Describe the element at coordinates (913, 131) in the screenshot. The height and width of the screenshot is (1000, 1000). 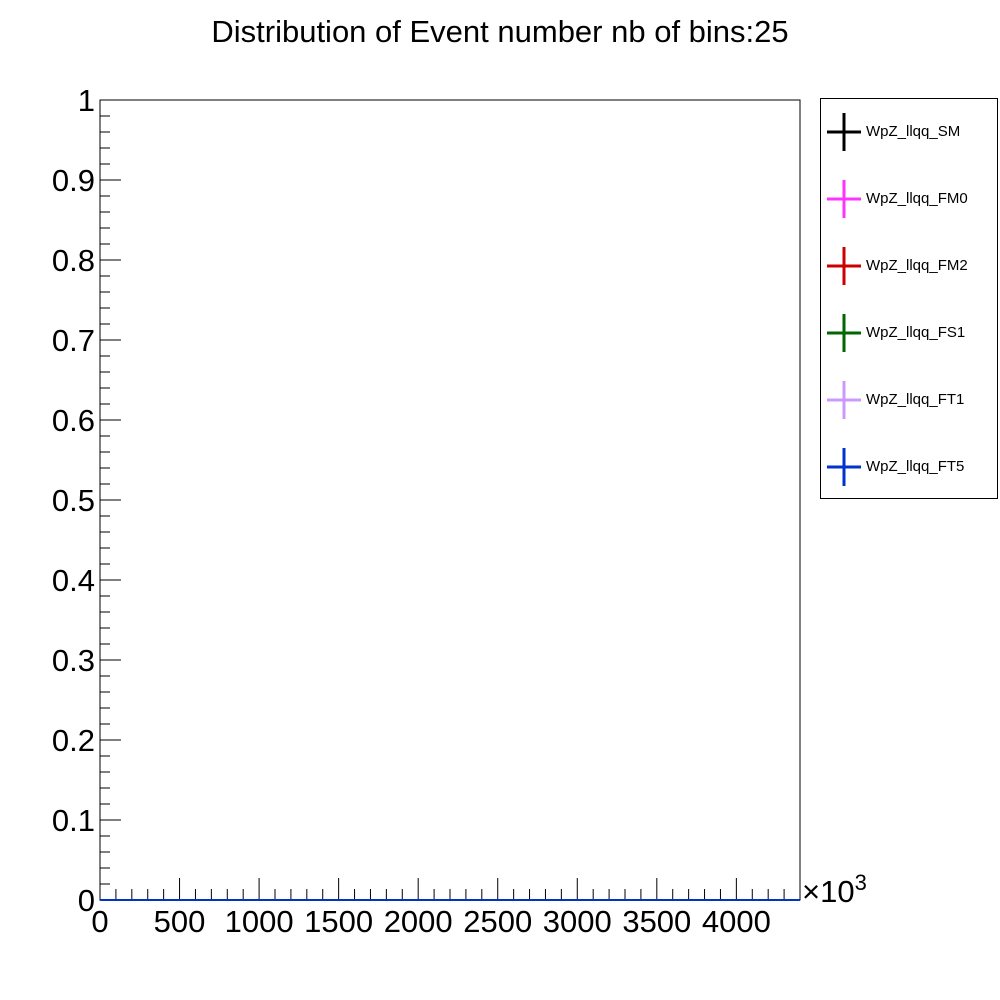
I see `legend-label: WpZ_llqq_SM` at that location.